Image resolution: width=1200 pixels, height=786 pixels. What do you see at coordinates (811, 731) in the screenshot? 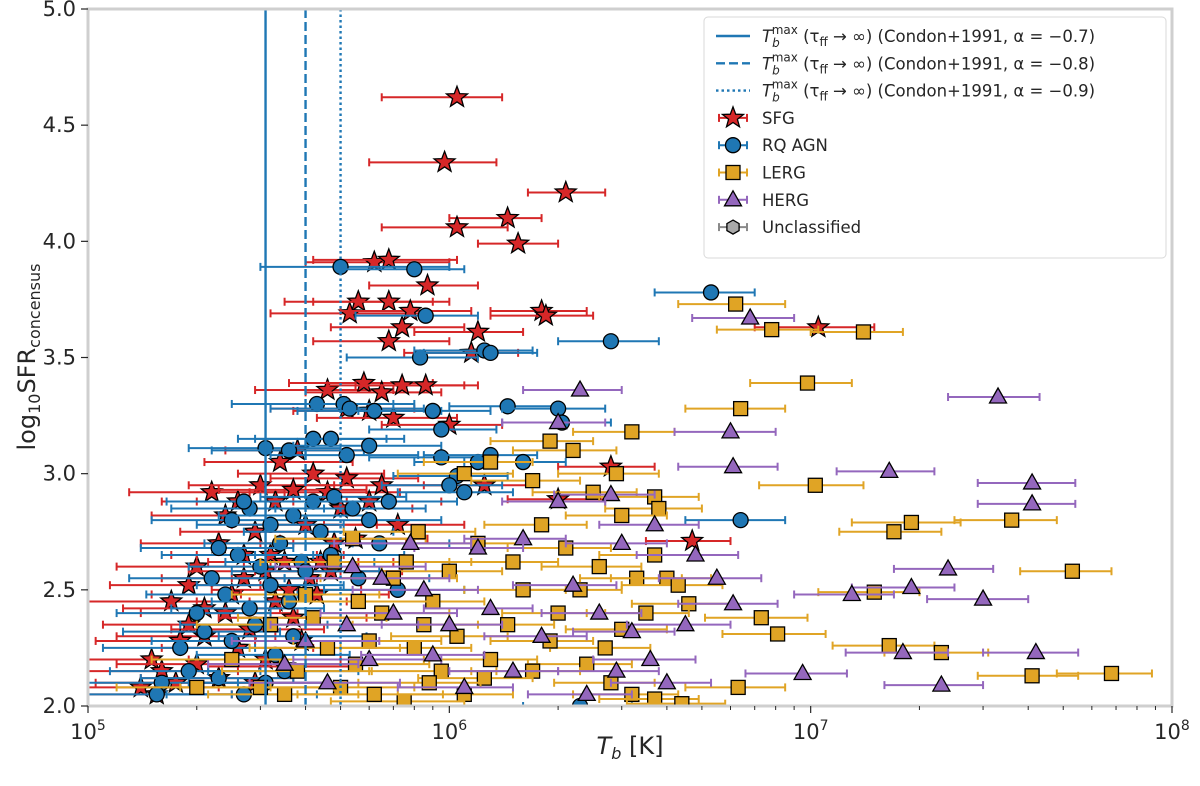
I see `x-tick-label: 10⁷` at bounding box center [811, 731].